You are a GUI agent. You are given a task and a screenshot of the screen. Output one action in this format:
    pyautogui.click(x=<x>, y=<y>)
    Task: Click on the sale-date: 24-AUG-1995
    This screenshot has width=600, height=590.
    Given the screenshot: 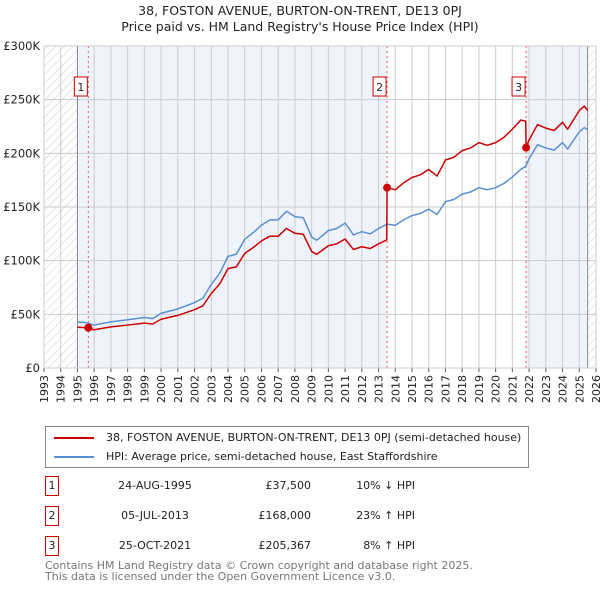 What is the action you would take?
    pyautogui.click(x=155, y=485)
    